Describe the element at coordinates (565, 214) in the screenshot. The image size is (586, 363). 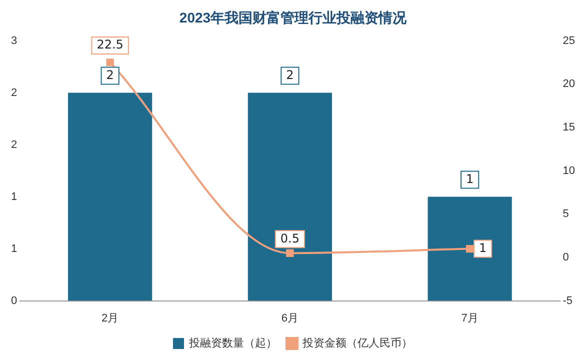
I see `y2-tick-label: 5` at that location.